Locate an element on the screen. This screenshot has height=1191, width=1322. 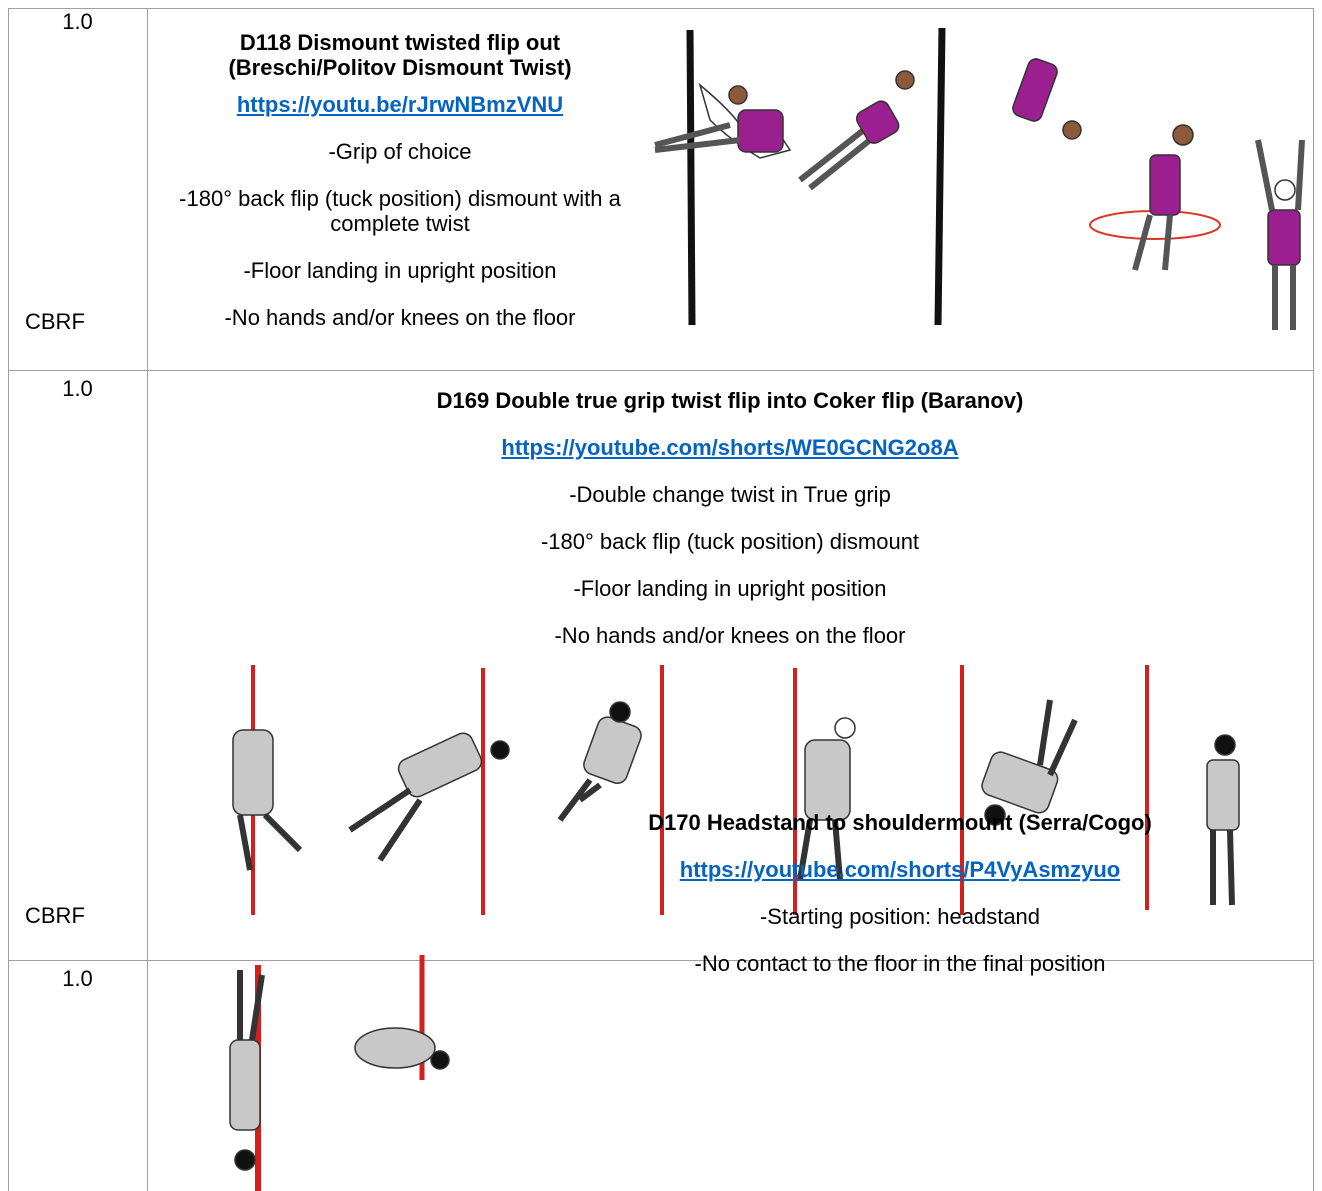
link-line: https://youtu.be/rJrwNBmzVNU is located at coordinates (400, 104).